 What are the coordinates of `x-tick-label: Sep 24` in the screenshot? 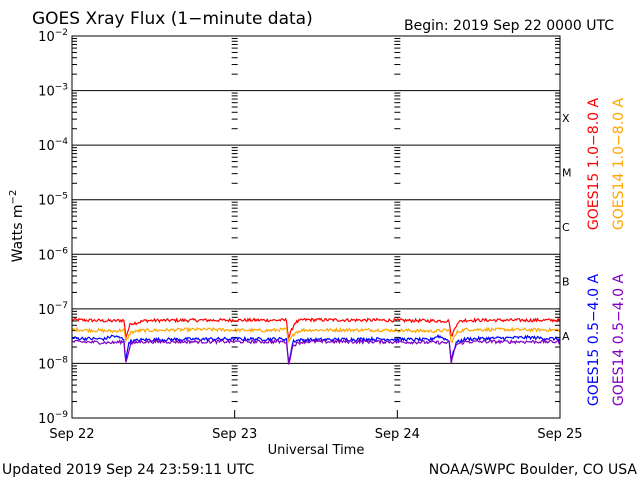 It's located at (397, 434).